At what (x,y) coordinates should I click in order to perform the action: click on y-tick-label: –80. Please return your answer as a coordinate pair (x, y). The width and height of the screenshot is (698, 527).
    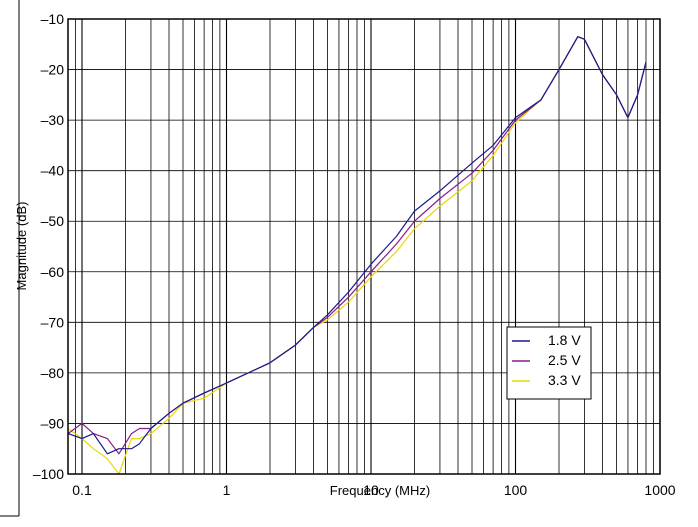
    Looking at the image, I should click on (53, 373).